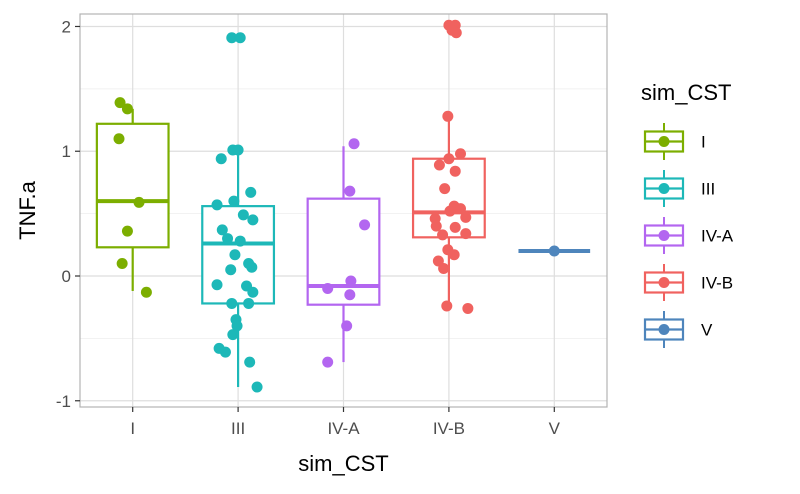 The width and height of the screenshot is (800, 494). I want to click on data-point-v, so click(554, 251).